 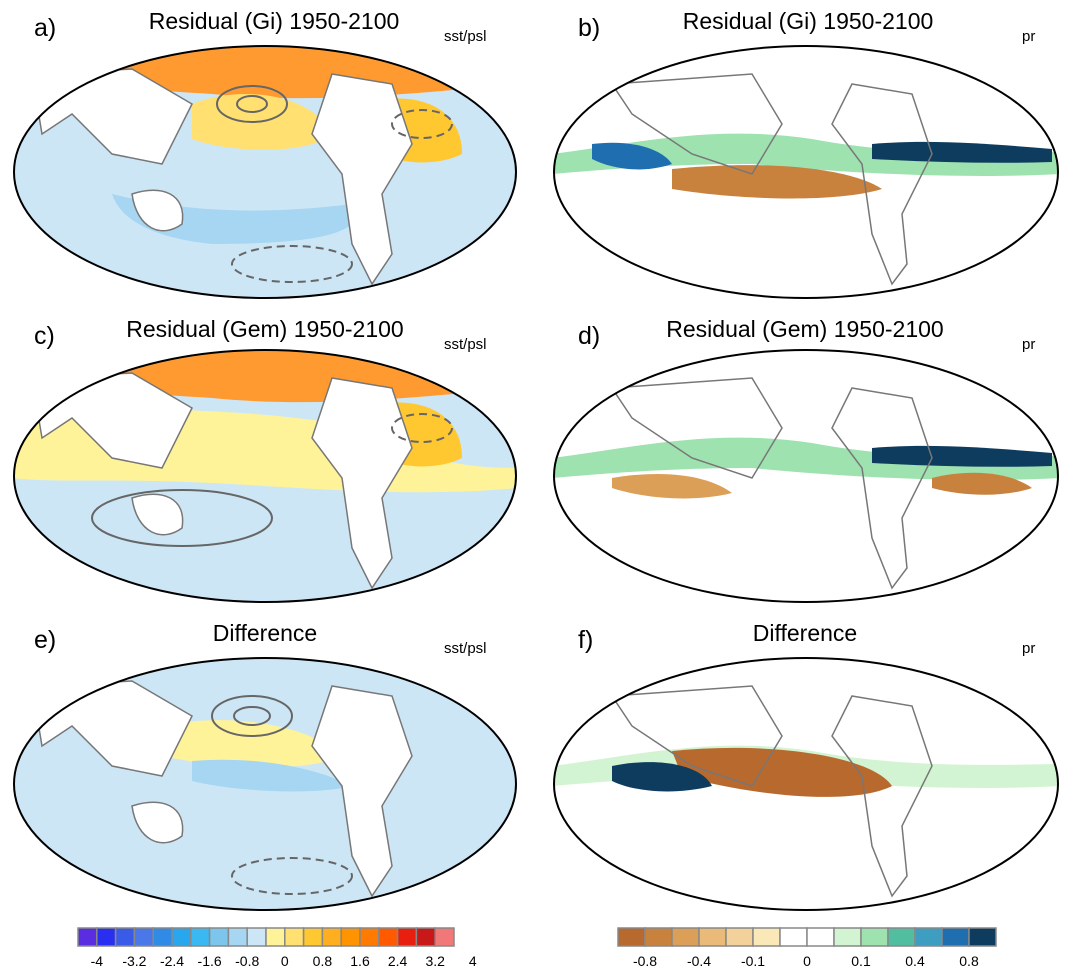 I want to click on panel-letter: a), so click(x=45, y=28).